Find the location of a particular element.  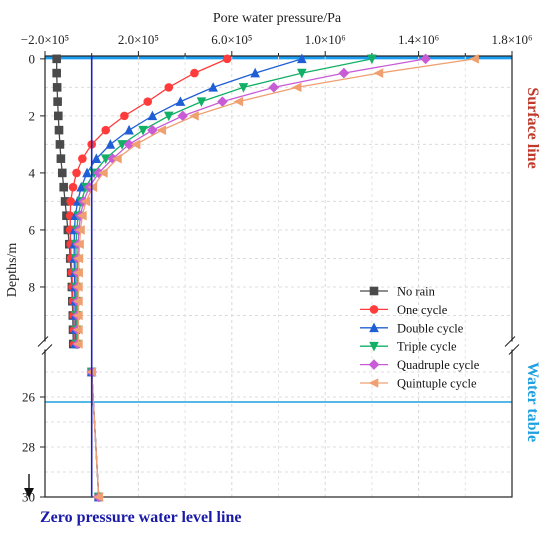

y-tick-label: 8 is located at coordinates (32, 286).